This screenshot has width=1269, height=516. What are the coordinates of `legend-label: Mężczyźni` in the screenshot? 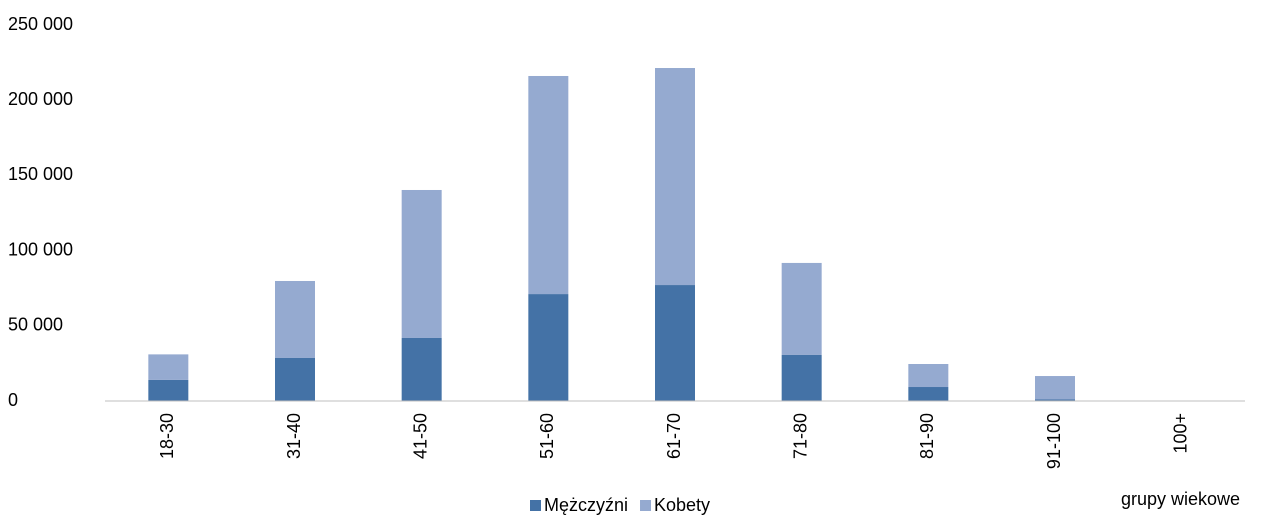 It's located at (586, 505).